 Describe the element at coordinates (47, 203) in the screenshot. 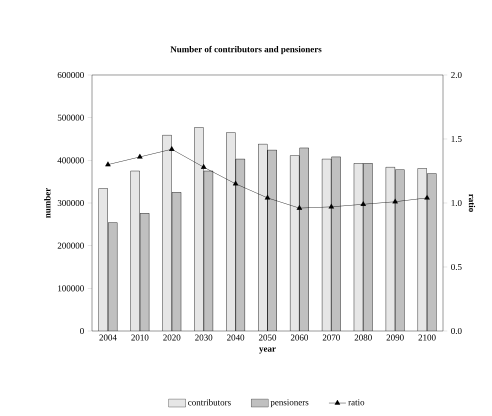

I see `y-axis-title: number` at that location.